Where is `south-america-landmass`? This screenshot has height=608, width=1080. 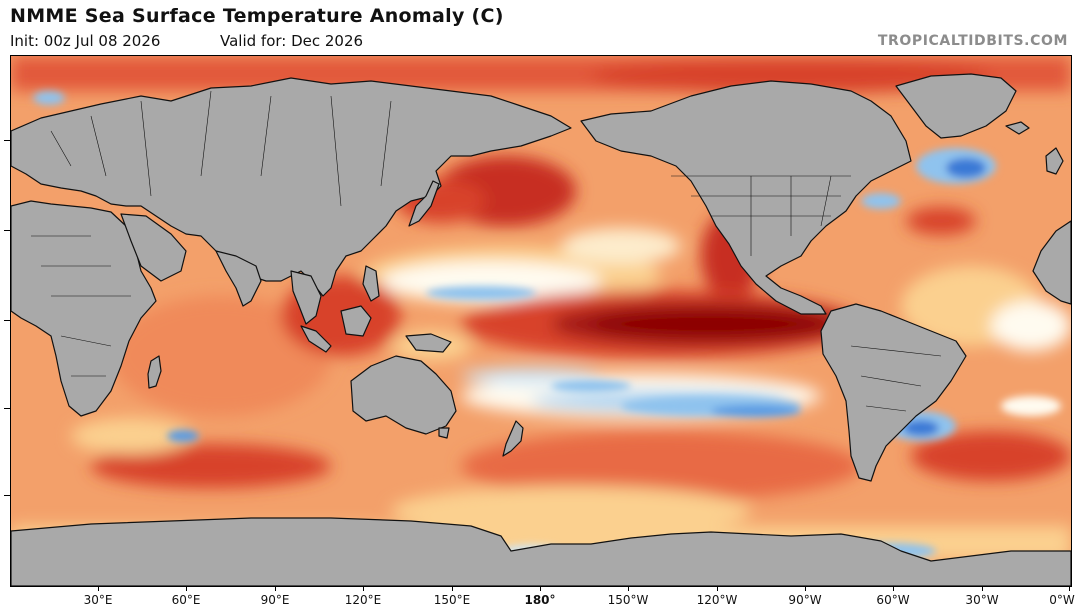 south-america-landmass is located at coordinates (893, 392).